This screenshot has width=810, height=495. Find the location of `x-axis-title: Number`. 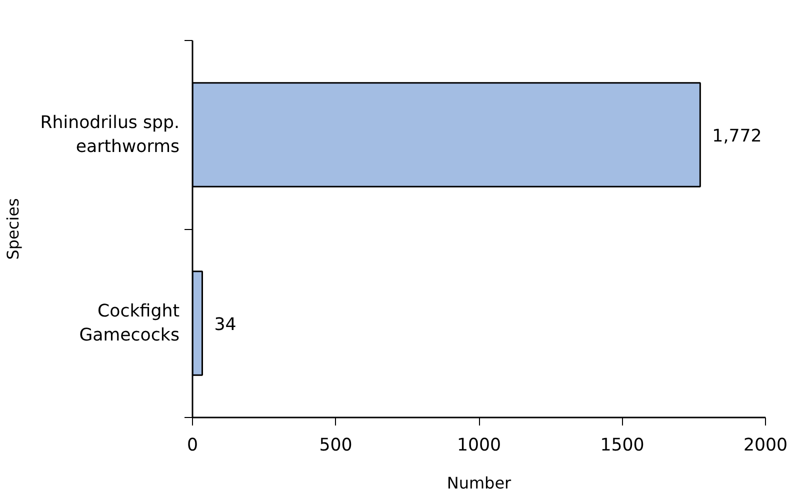

x-axis-title: Number is located at coordinates (479, 483).